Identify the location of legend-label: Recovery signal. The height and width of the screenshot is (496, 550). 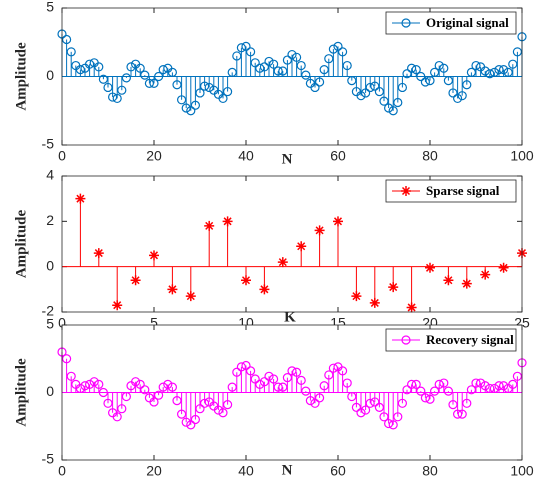
(470, 339).